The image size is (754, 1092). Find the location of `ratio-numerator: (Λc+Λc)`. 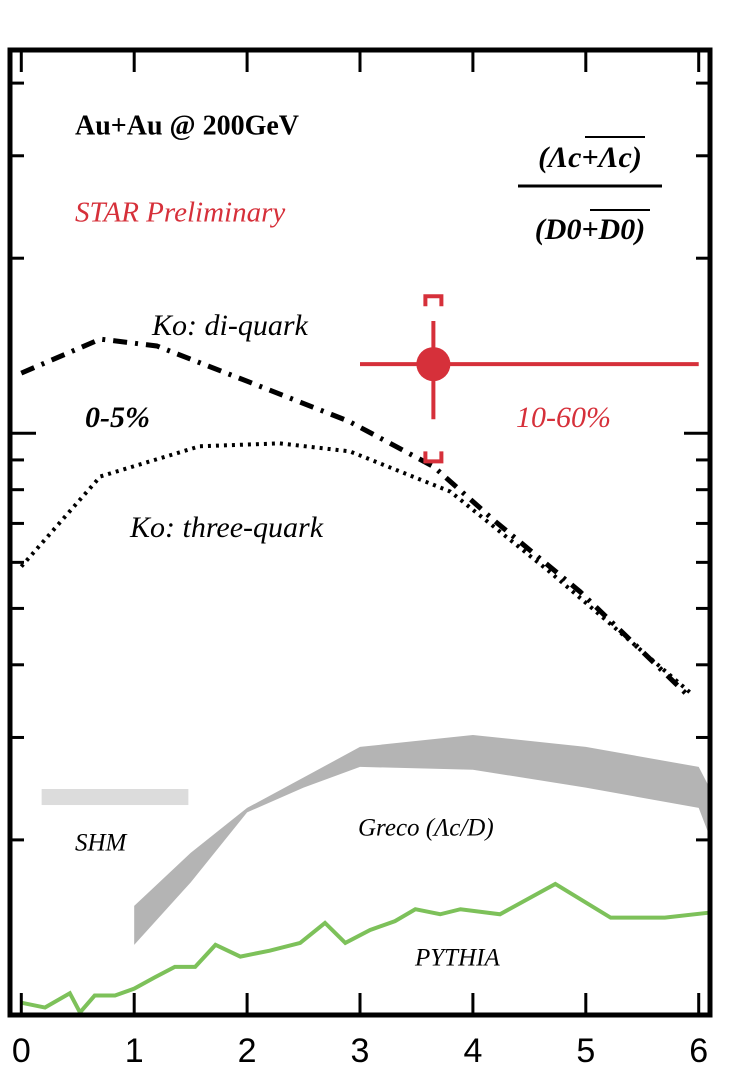

ratio-numerator: (Λc+Λc) is located at coordinates (590, 157).